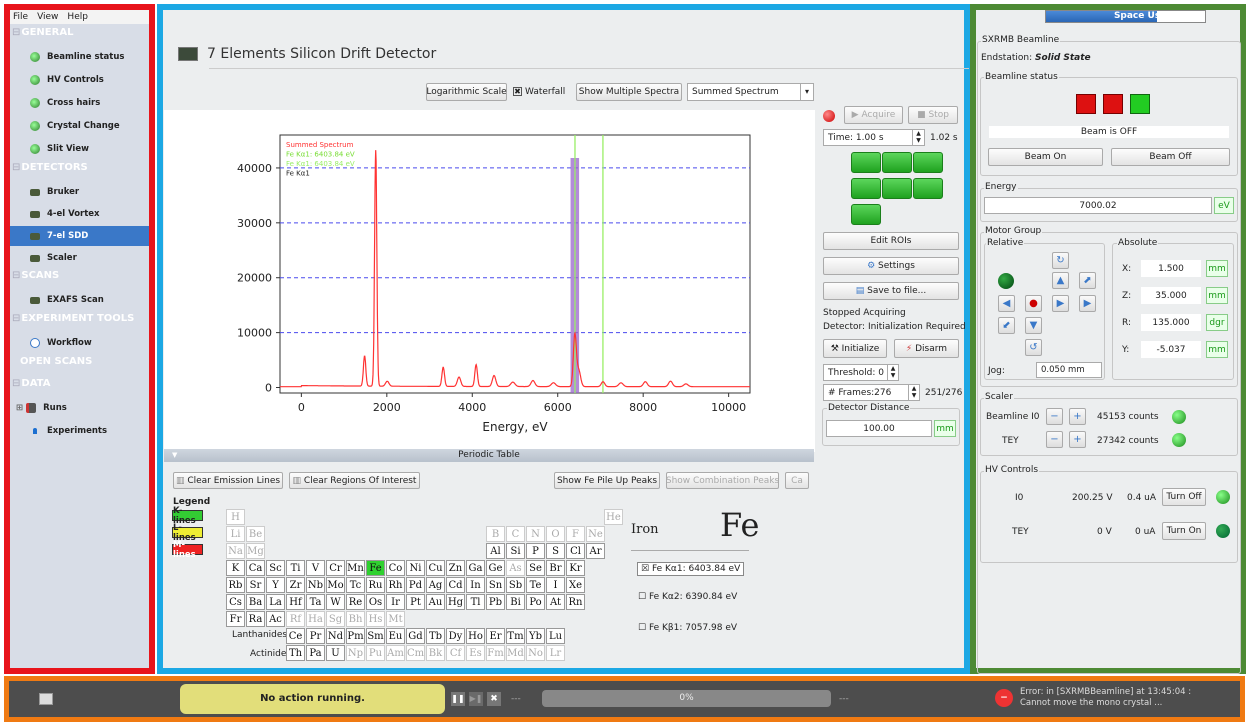 This screenshot has width=1249, height=724. I want to click on edit-rois-button: Edit ROIs, so click(891, 241).